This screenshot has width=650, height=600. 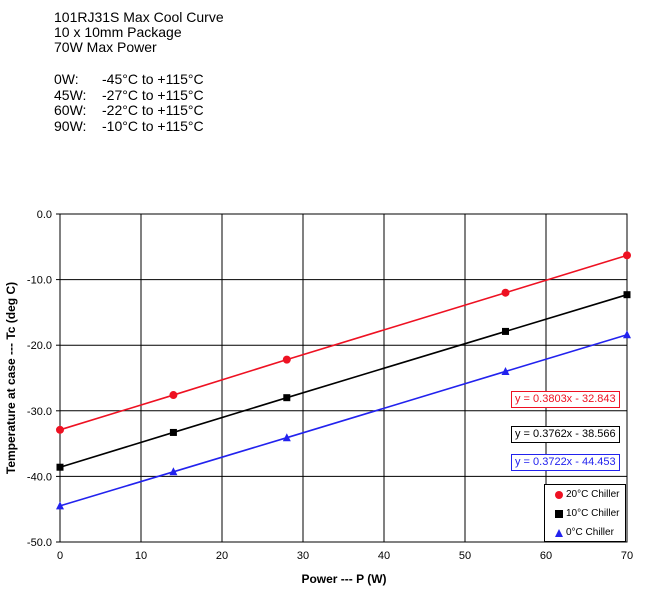 I want to click on y-axis-title: Temperature at case --- Tc (deg C), so click(x=11, y=378).